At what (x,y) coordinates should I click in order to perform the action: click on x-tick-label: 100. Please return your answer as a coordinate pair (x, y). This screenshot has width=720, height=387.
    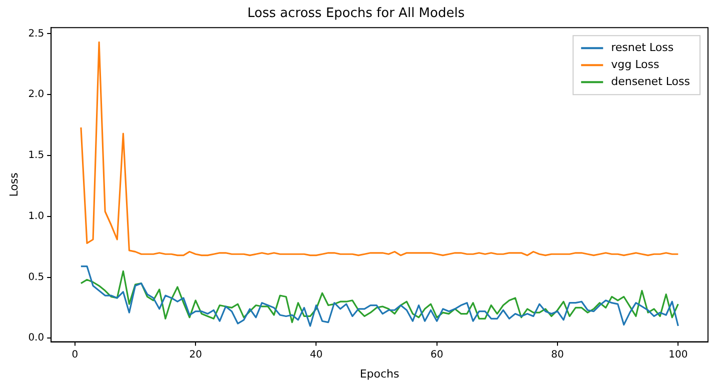
    Looking at the image, I should click on (678, 354).